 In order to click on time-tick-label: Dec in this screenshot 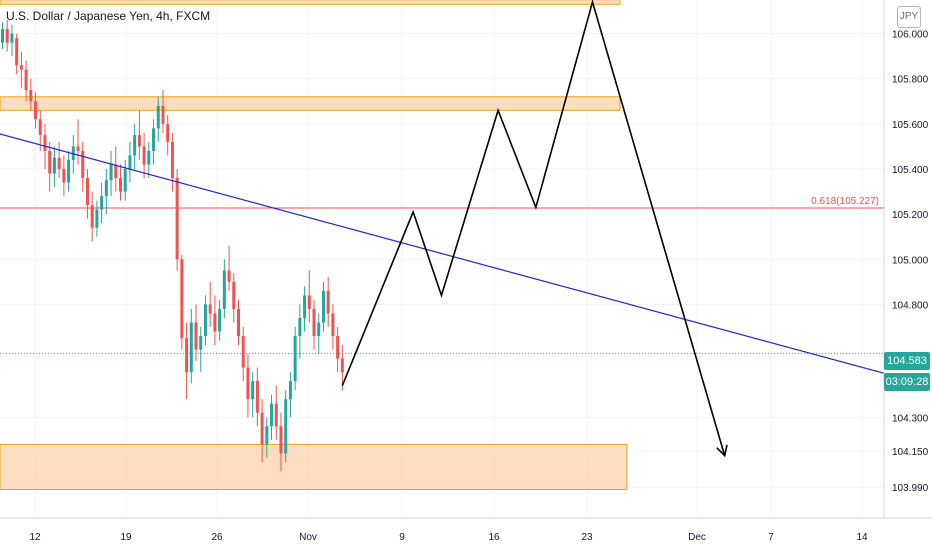, I will do `click(697, 537)`.